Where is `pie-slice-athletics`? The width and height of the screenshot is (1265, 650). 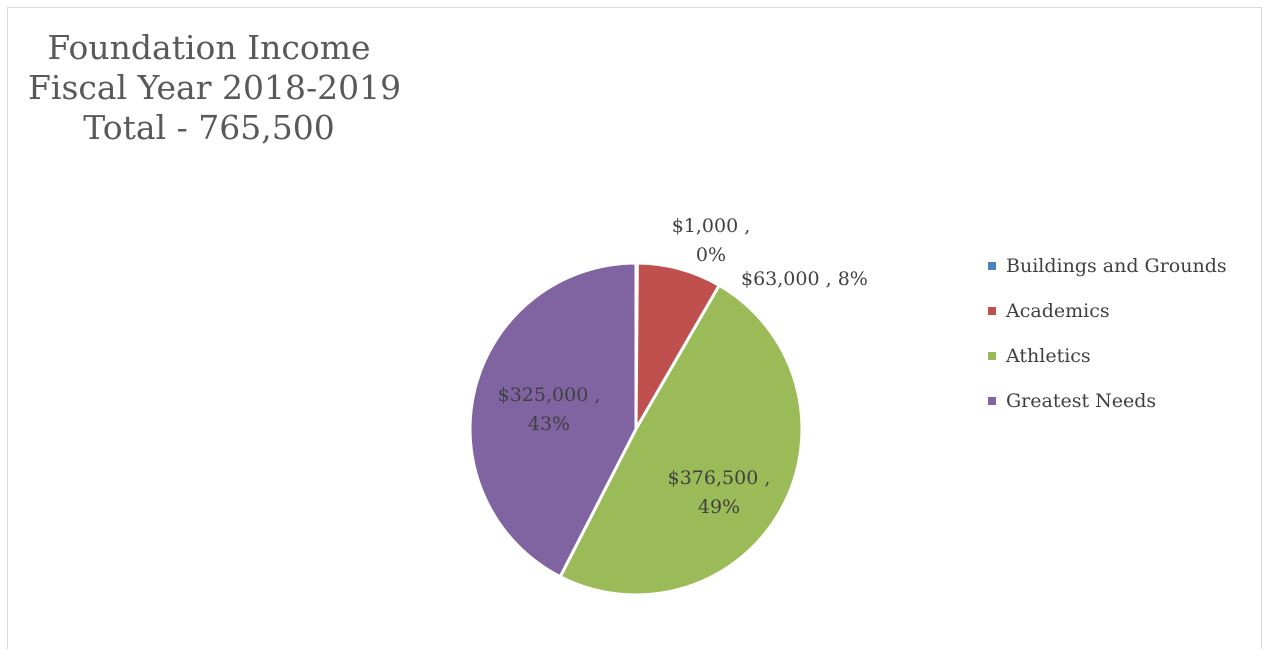 pie-slice-athletics is located at coordinates (681, 440).